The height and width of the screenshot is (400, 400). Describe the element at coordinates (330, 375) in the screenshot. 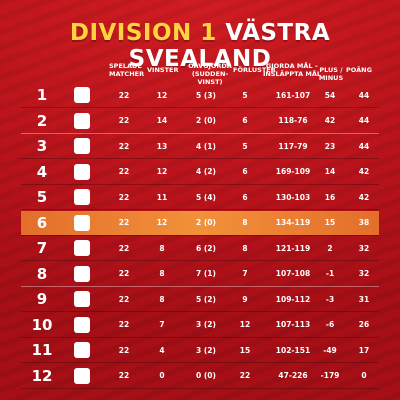

I see `cell-plus-minus: -179` at that location.